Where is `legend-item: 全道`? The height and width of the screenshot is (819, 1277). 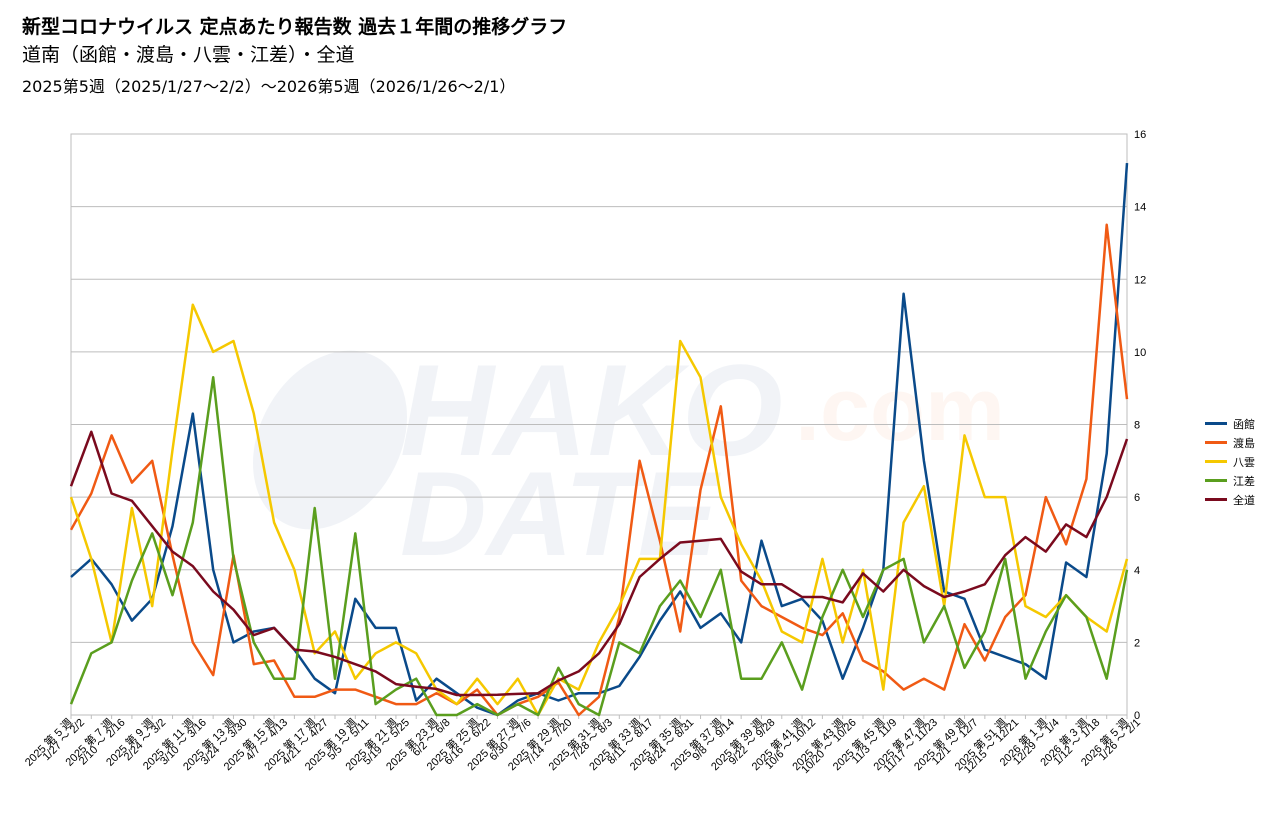 legend-item: 全道 is located at coordinates (1230, 499).